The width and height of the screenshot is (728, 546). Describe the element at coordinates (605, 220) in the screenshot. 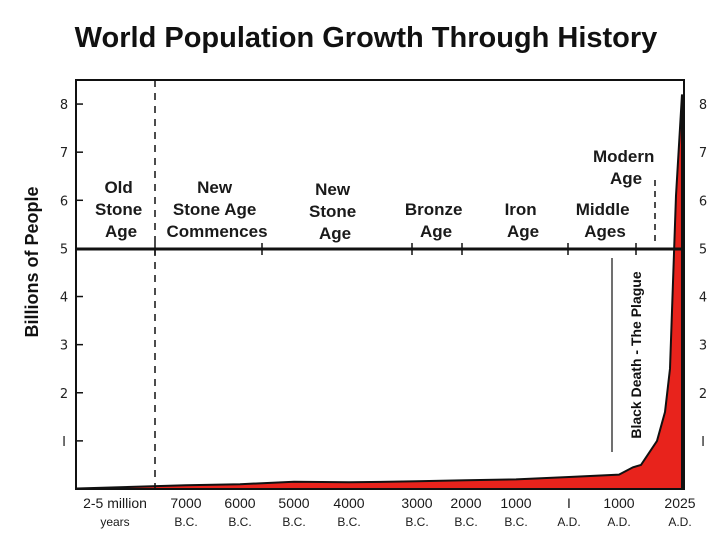

I see `era-middle-ages: Middle Ages` at that location.